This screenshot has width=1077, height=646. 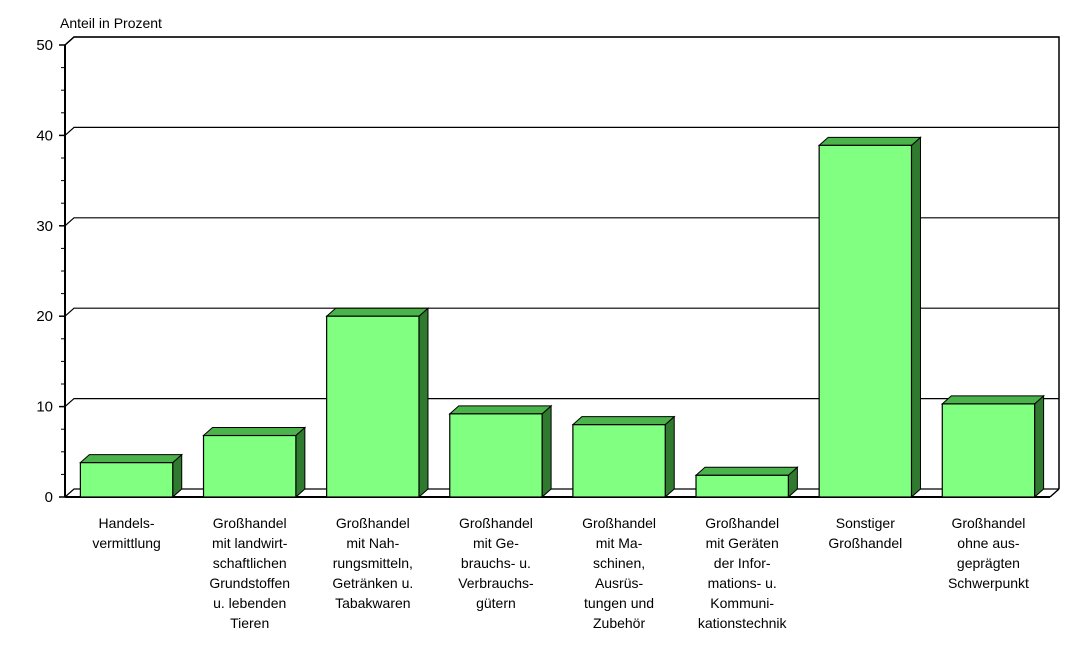 I want to click on category-label-line: Handels-, so click(x=127, y=523).